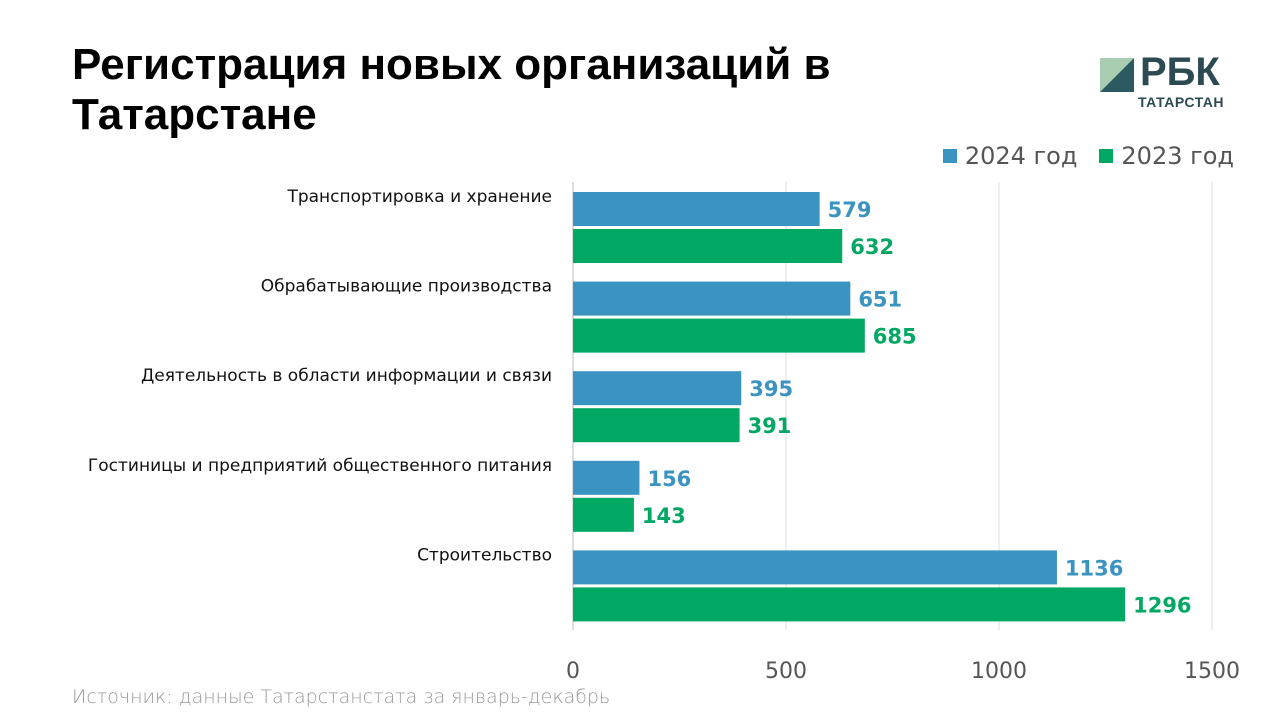 The height and width of the screenshot is (720, 1280). Describe the element at coordinates (1117, 75) in the screenshot. I see `logo-mark-icon` at that location.